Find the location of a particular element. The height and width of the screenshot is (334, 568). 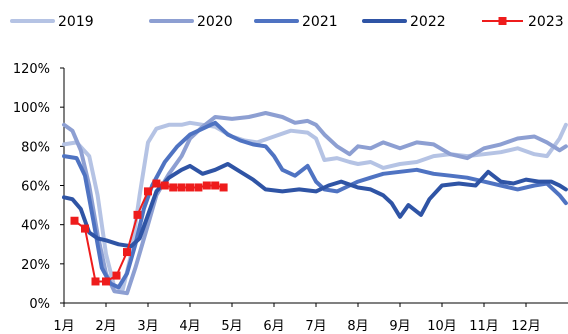

y-tick-label: 100% is located at coordinates (31, 108).